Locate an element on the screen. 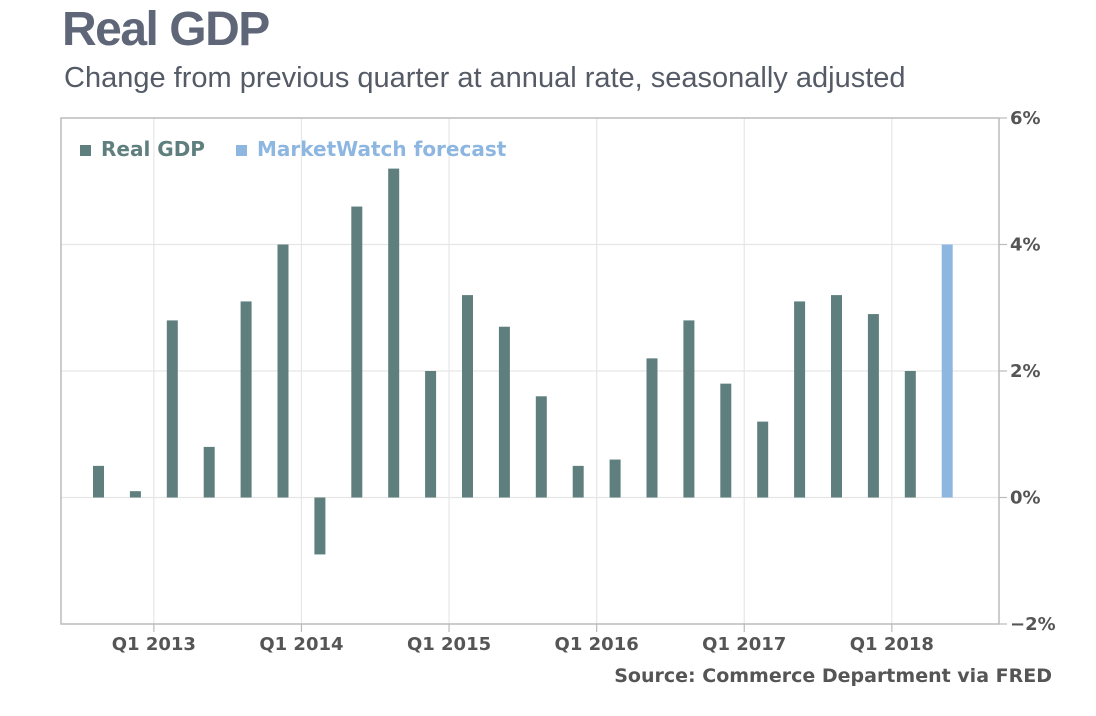 The width and height of the screenshot is (1096, 716). bar-forecast is located at coordinates (947, 371).